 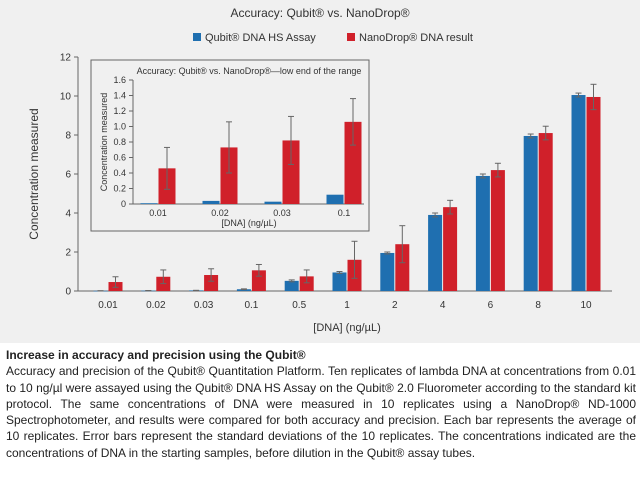 I want to click on inset-category-label: 0.02, so click(x=220, y=213).